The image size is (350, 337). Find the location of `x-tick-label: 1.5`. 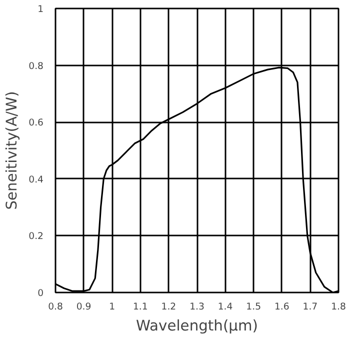

x-tick-label: 1.5 is located at coordinates (254, 307).